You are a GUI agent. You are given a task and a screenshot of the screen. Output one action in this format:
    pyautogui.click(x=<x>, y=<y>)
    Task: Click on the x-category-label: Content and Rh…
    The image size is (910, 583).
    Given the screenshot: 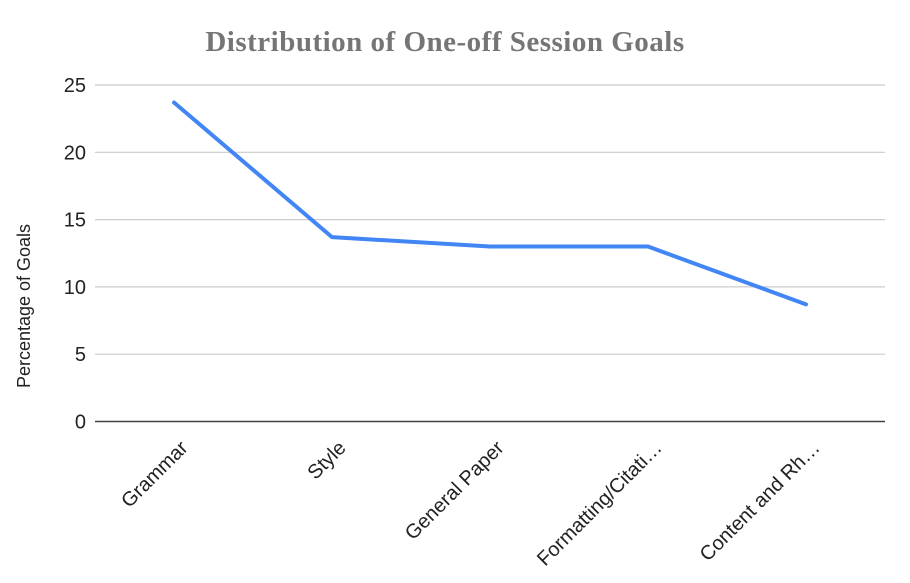 What is the action you would take?
    pyautogui.click(x=760, y=501)
    